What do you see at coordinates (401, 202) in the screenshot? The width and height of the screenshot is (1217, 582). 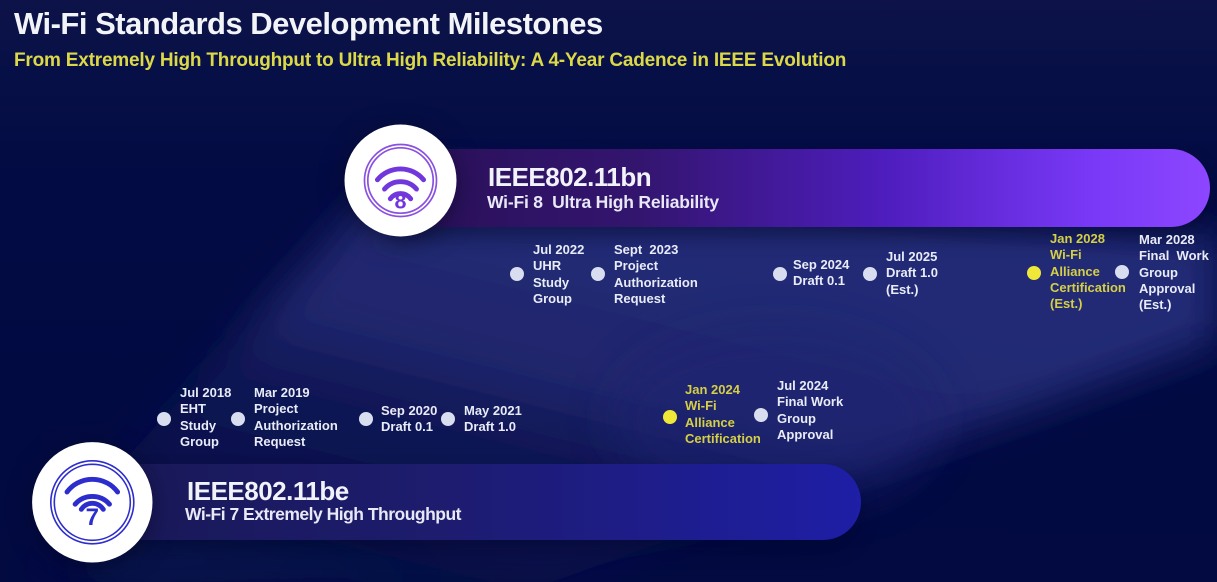 I see `svg-text: 8` at bounding box center [401, 202].